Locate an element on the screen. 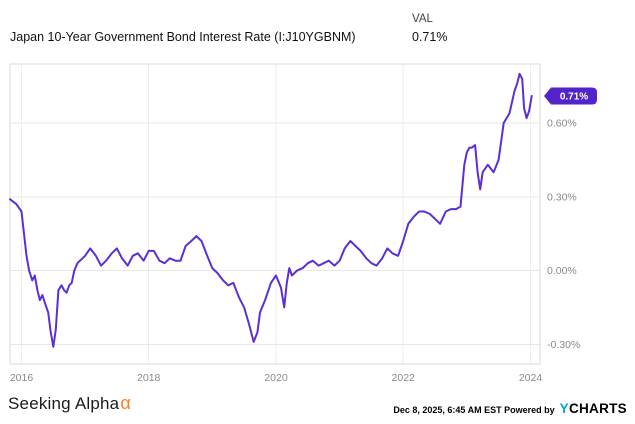 This screenshot has width=635, height=424. alpha-glyph-icon: α is located at coordinates (125, 403).